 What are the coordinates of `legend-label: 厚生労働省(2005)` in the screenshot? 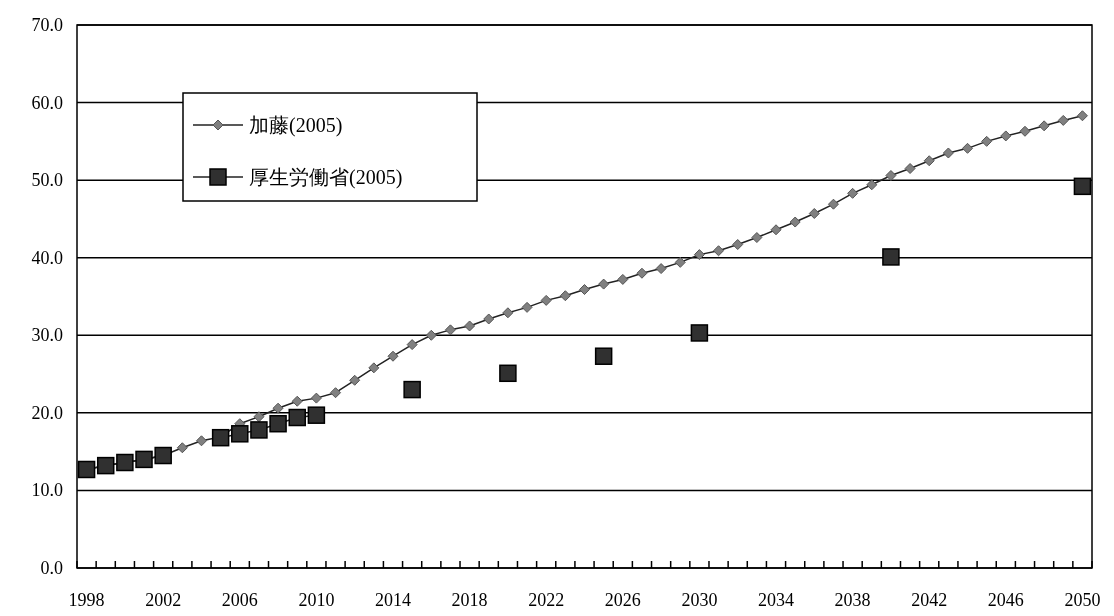 It's located at (326, 177).